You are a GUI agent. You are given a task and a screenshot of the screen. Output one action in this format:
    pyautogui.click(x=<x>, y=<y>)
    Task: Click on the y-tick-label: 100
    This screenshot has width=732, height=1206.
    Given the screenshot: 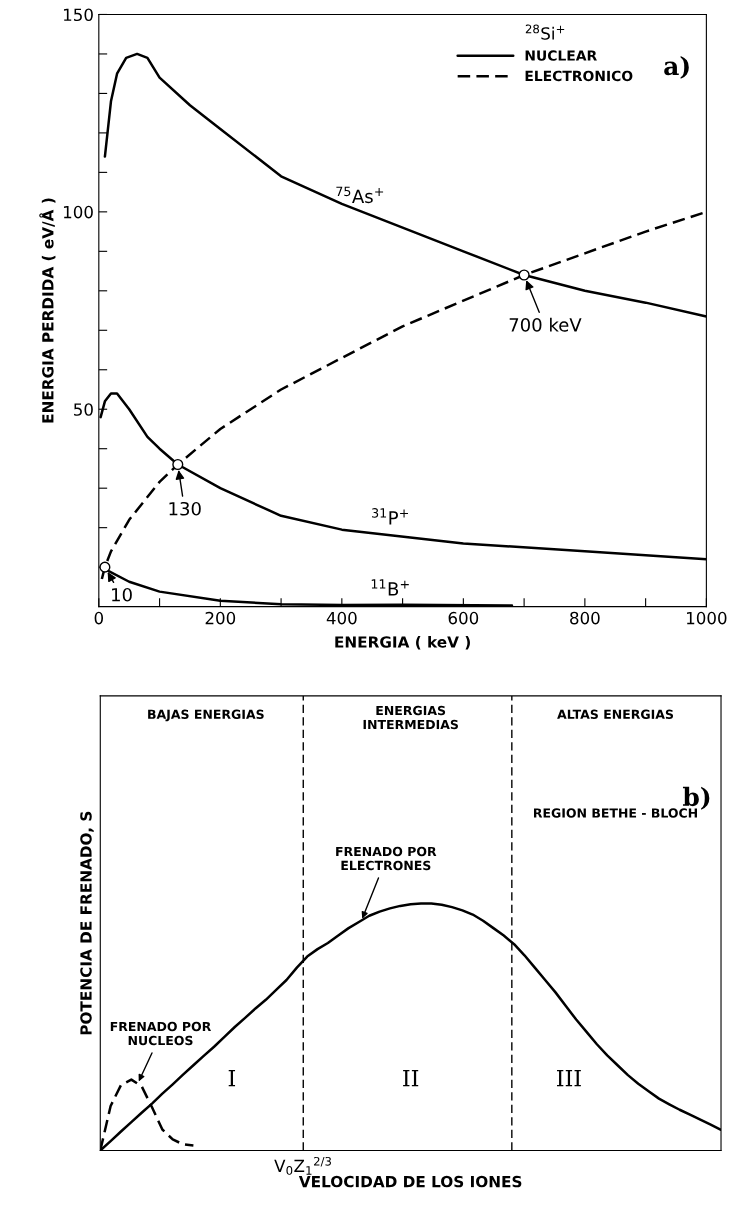 What is the action you would take?
    pyautogui.click(x=78, y=212)
    